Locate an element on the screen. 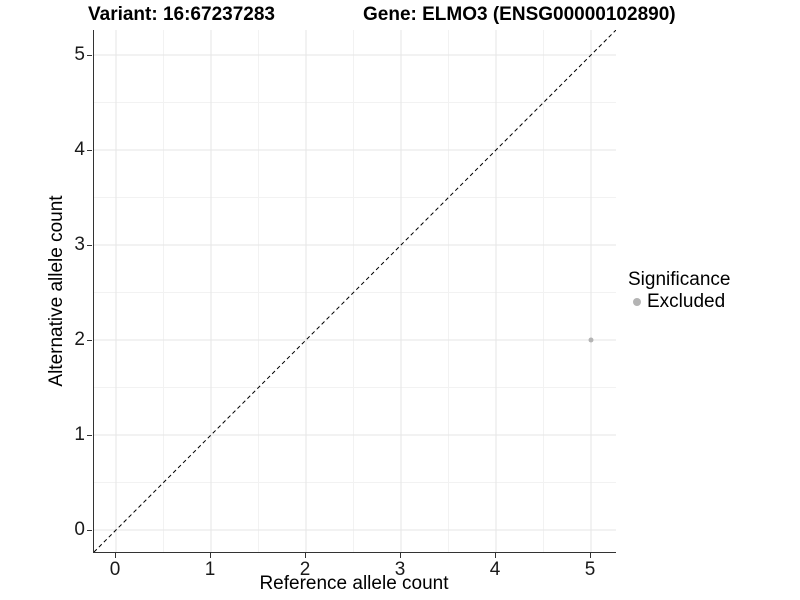 The height and width of the screenshot is (600, 800). excluded-point-icon is located at coordinates (637, 301).